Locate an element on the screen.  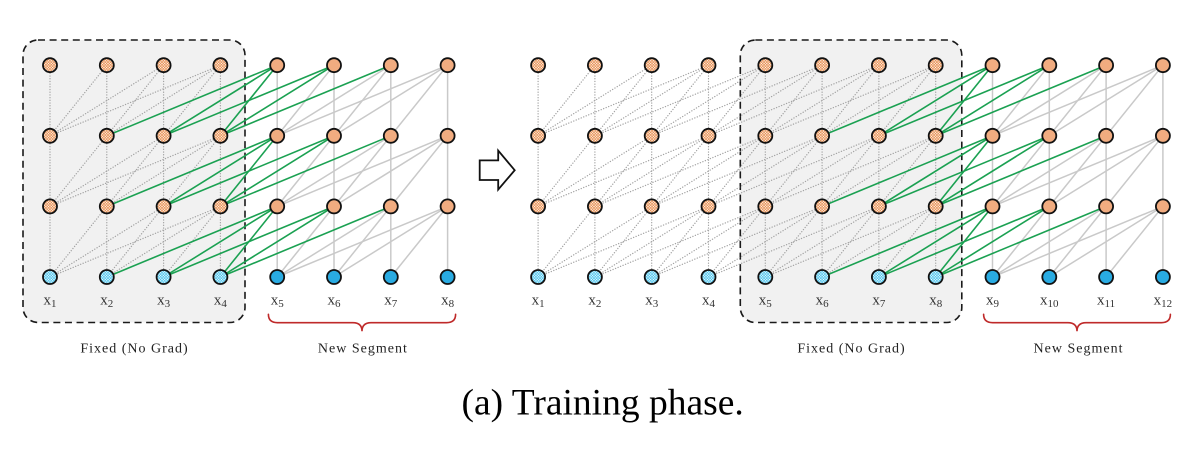
svg-text: x4 is located at coordinates (709, 302).